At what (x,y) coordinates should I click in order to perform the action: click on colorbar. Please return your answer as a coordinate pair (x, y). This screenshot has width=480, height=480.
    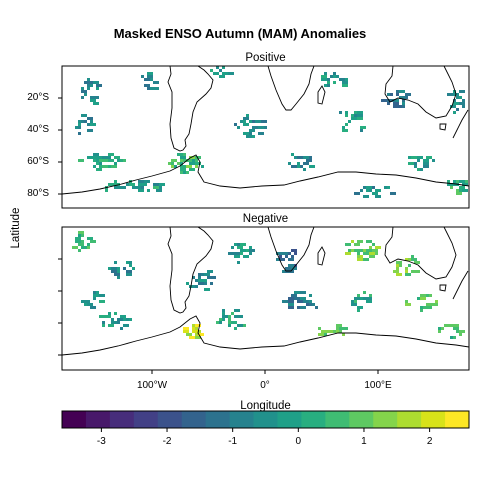
    Looking at the image, I should click on (265, 421).